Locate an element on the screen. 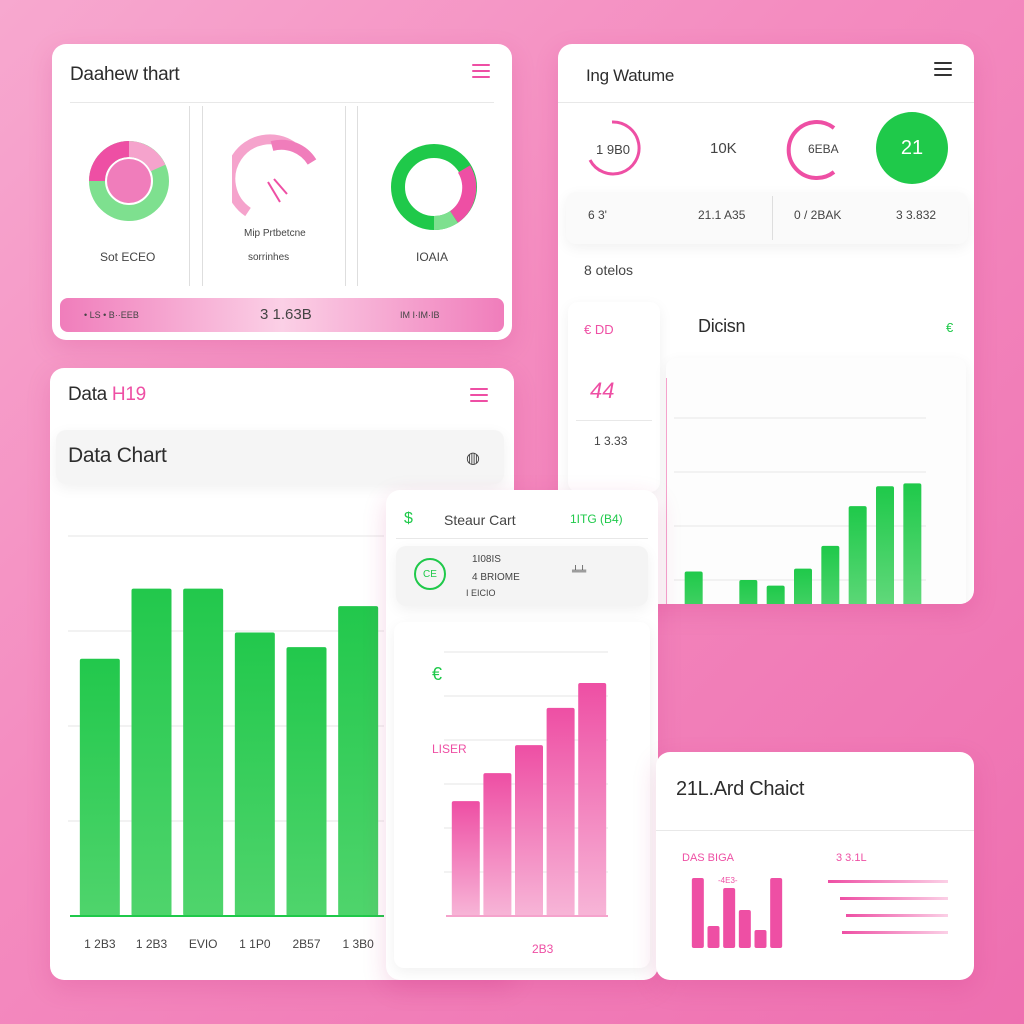 The width and height of the screenshot is (1024, 1024). kpi-badge-value: 21 is located at coordinates (912, 147).